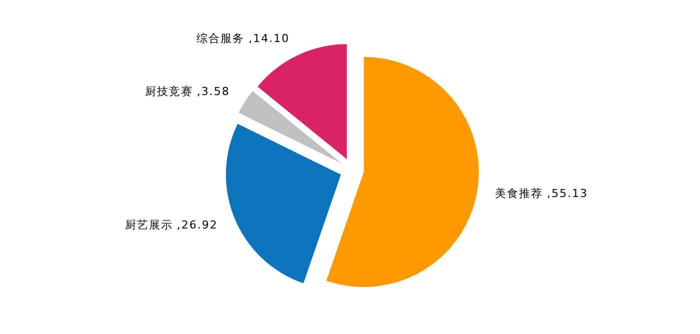  Describe the element at coordinates (269, 39) in the screenshot. I see `data-label: ,14.10` at that location.